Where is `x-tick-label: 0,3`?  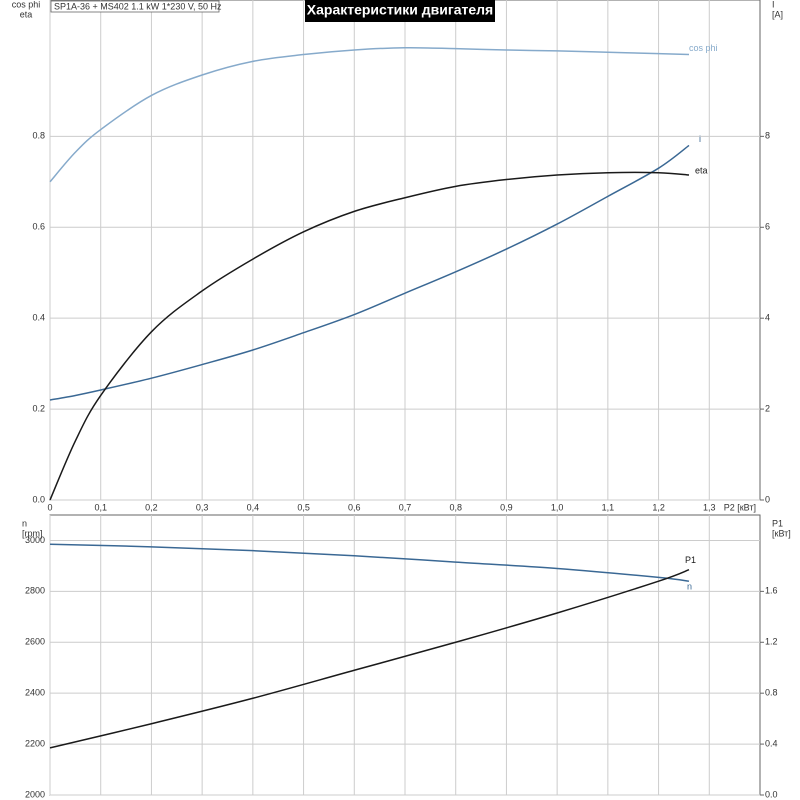 x-tick-label: 0,3 is located at coordinates (202, 507).